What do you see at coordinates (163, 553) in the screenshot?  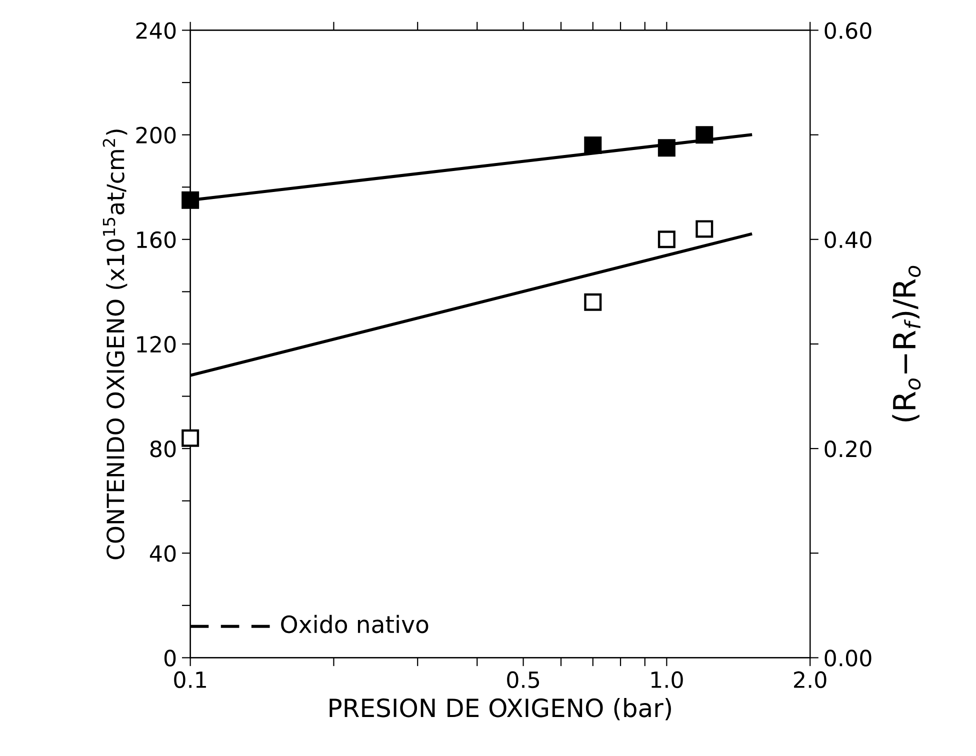 I see `y-tick-label: 40` at bounding box center [163, 553].